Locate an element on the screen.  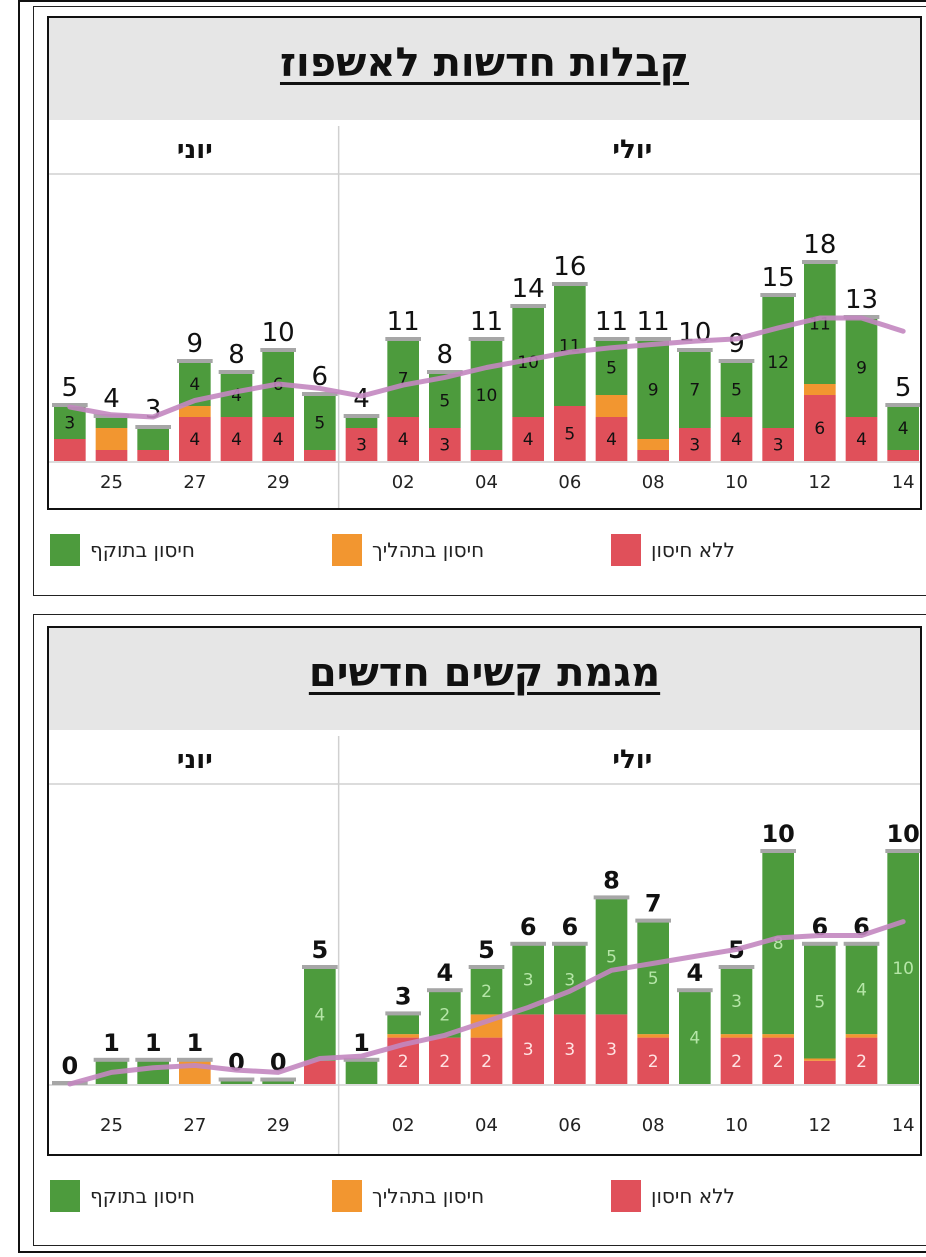
x-tick-label: 12 is located at coordinates (819, 482).